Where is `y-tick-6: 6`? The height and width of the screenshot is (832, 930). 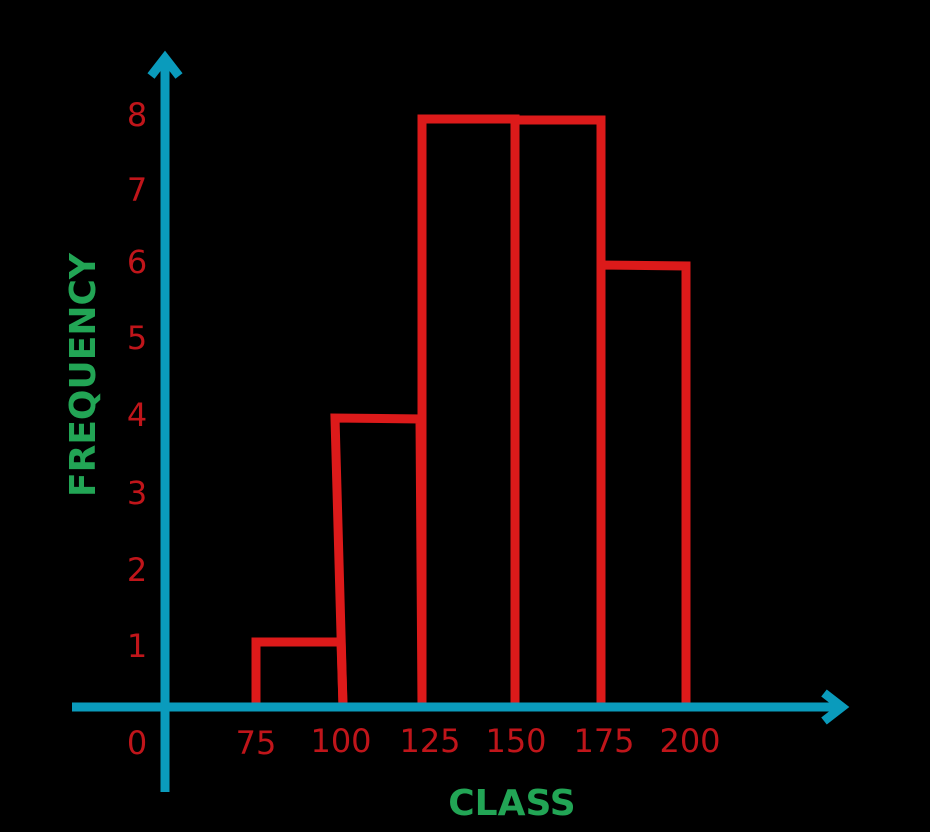
y-tick-6: 6 is located at coordinates (137, 262).